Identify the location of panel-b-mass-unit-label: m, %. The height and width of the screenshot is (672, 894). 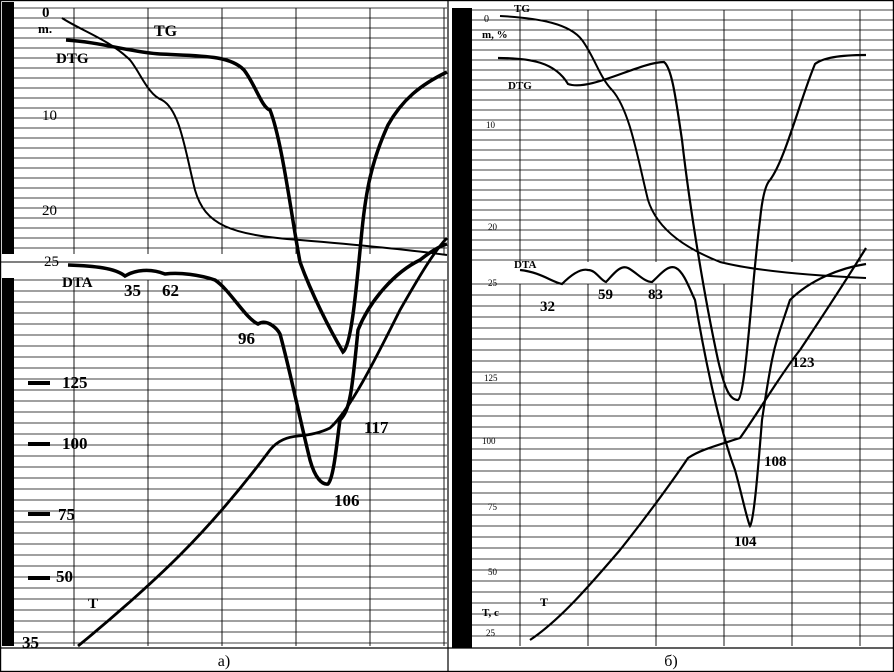
(495, 35).